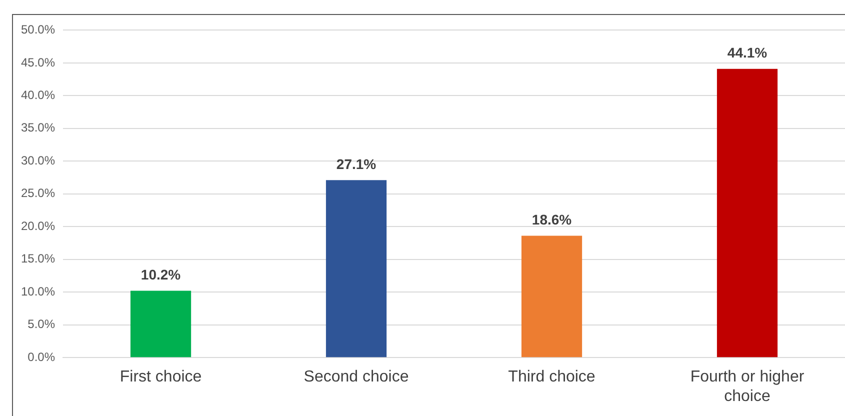  I want to click on x-tick-label: Second choice, so click(356, 377).